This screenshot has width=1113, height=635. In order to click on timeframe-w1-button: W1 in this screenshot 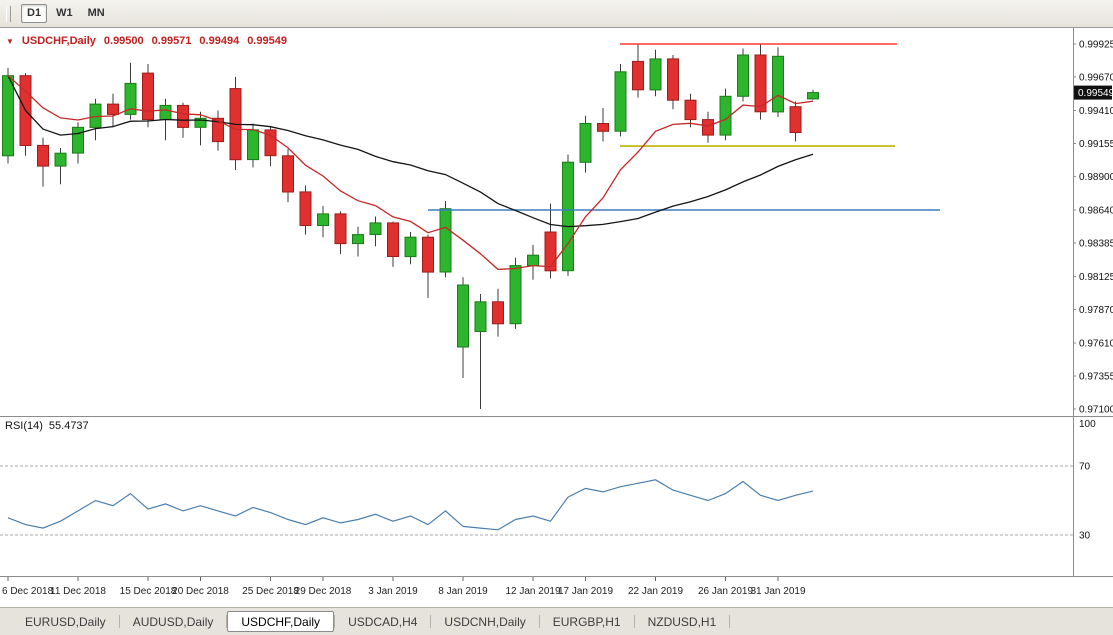, I will do `click(64, 13)`.